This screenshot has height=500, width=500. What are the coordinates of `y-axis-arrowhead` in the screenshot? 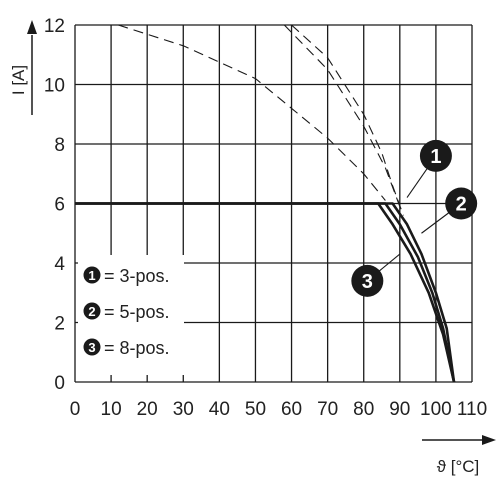 It's located at (32, 27).